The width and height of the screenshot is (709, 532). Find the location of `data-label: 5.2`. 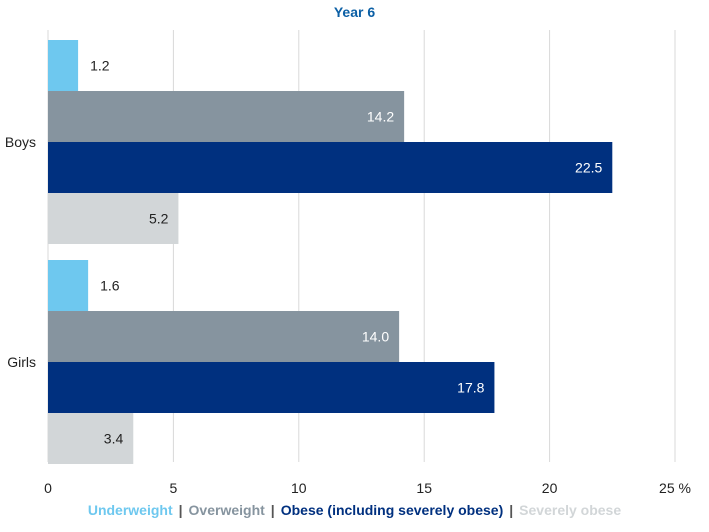

data-label: 5.2 is located at coordinates (159, 219).